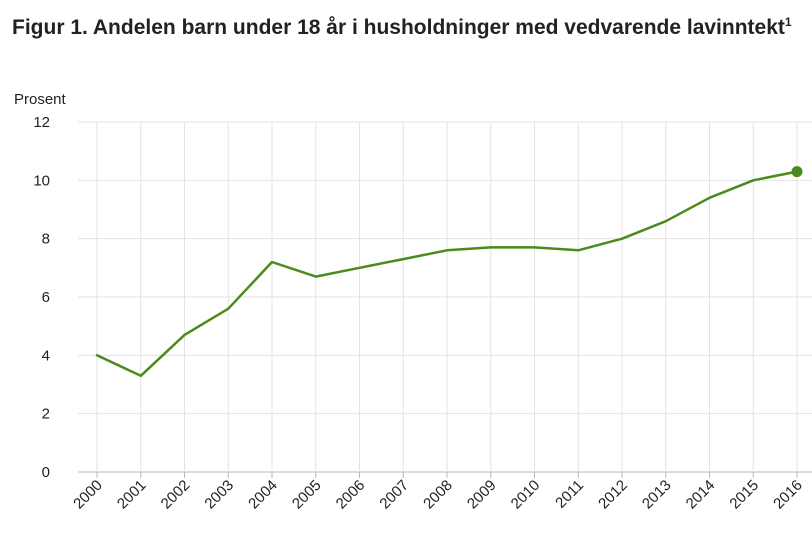  I want to click on x-tick-label: 2011, so click(569, 494).